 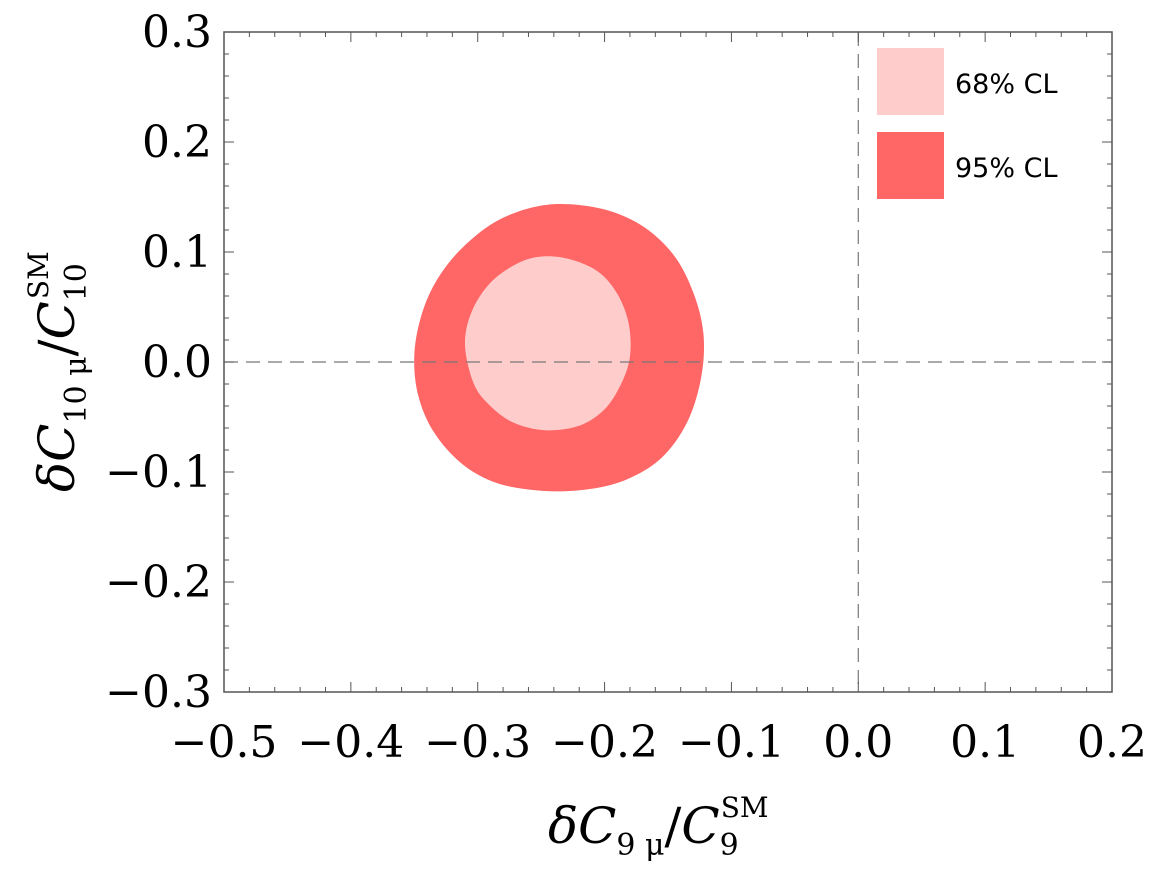 I want to click on y-tick-label: −0.3, so click(x=158, y=692).